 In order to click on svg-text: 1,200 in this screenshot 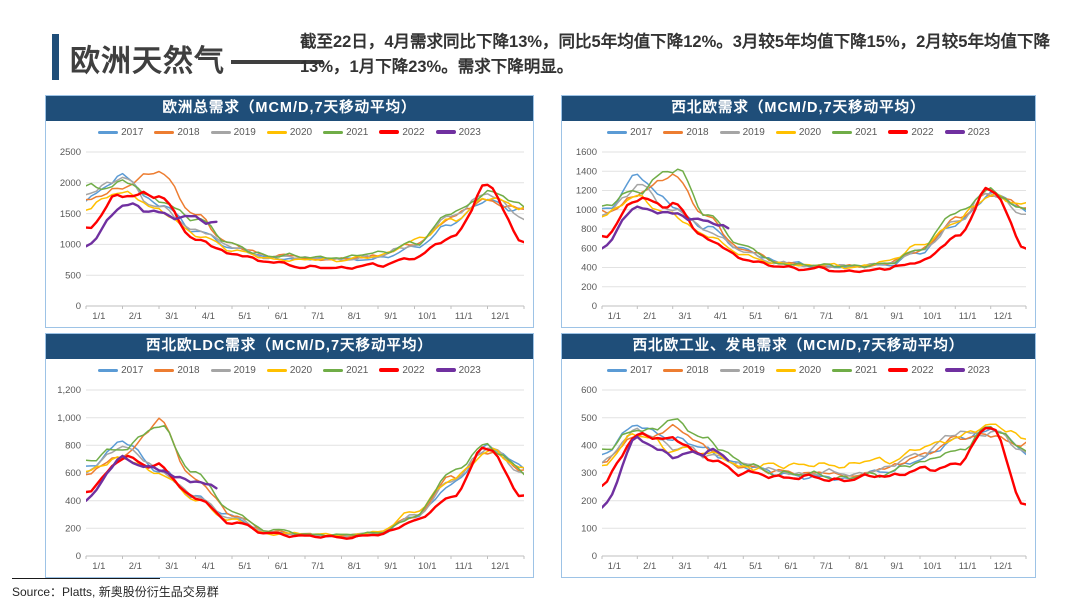, I will do `click(69, 390)`.